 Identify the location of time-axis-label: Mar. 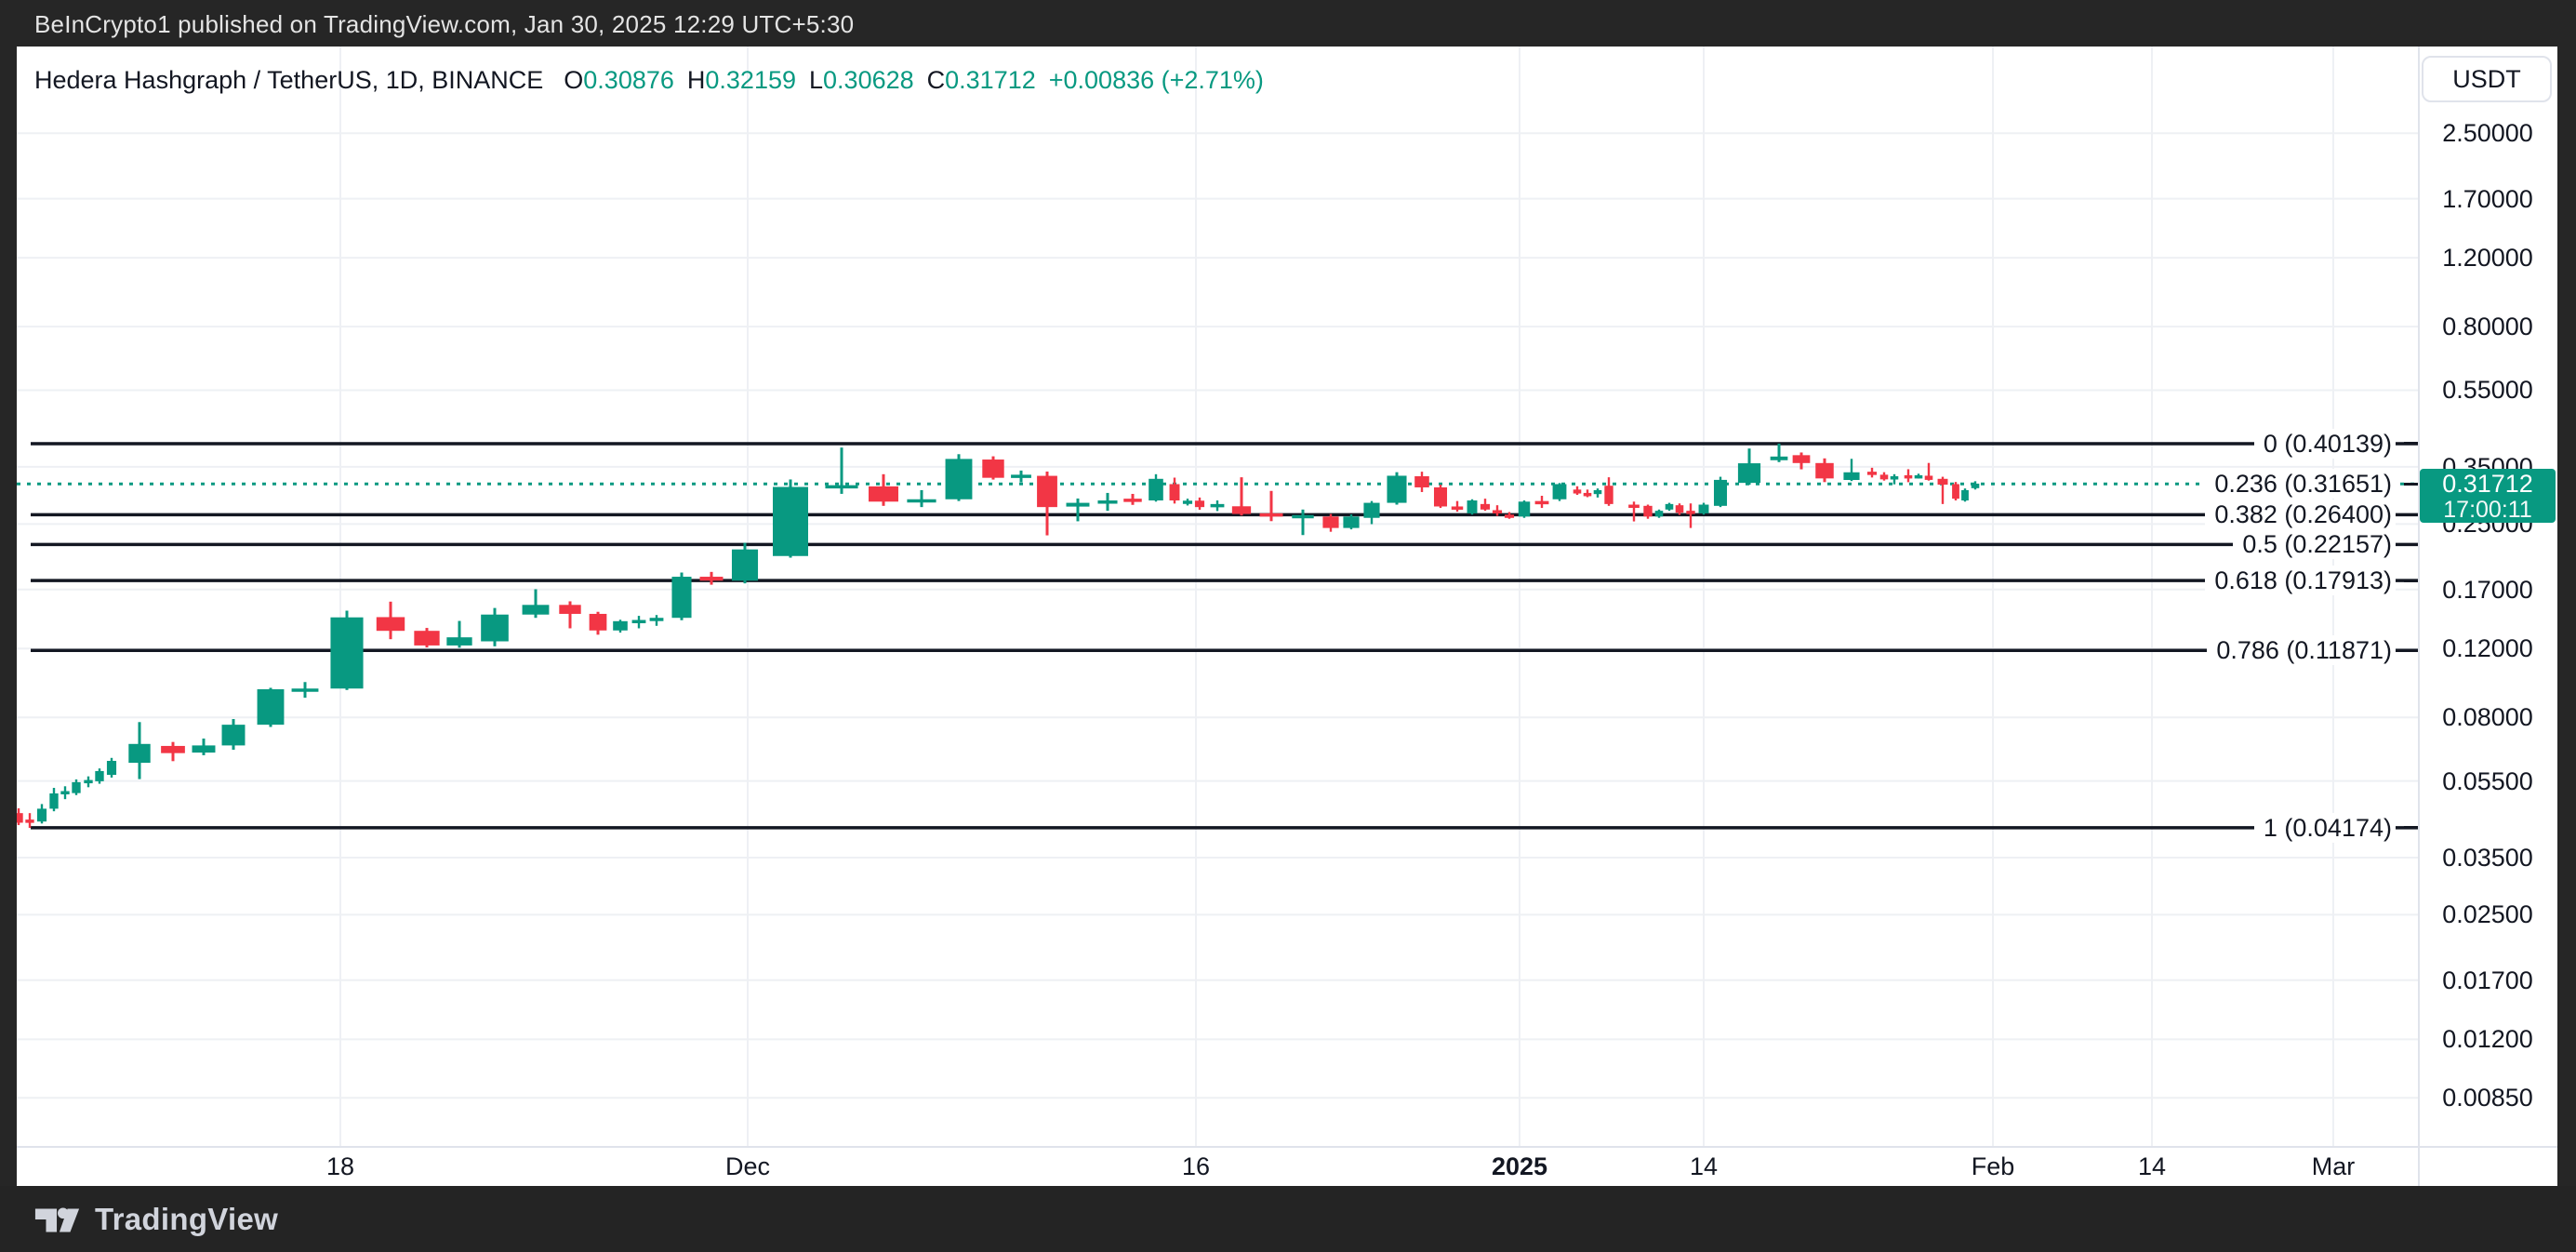
(2333, 1166).